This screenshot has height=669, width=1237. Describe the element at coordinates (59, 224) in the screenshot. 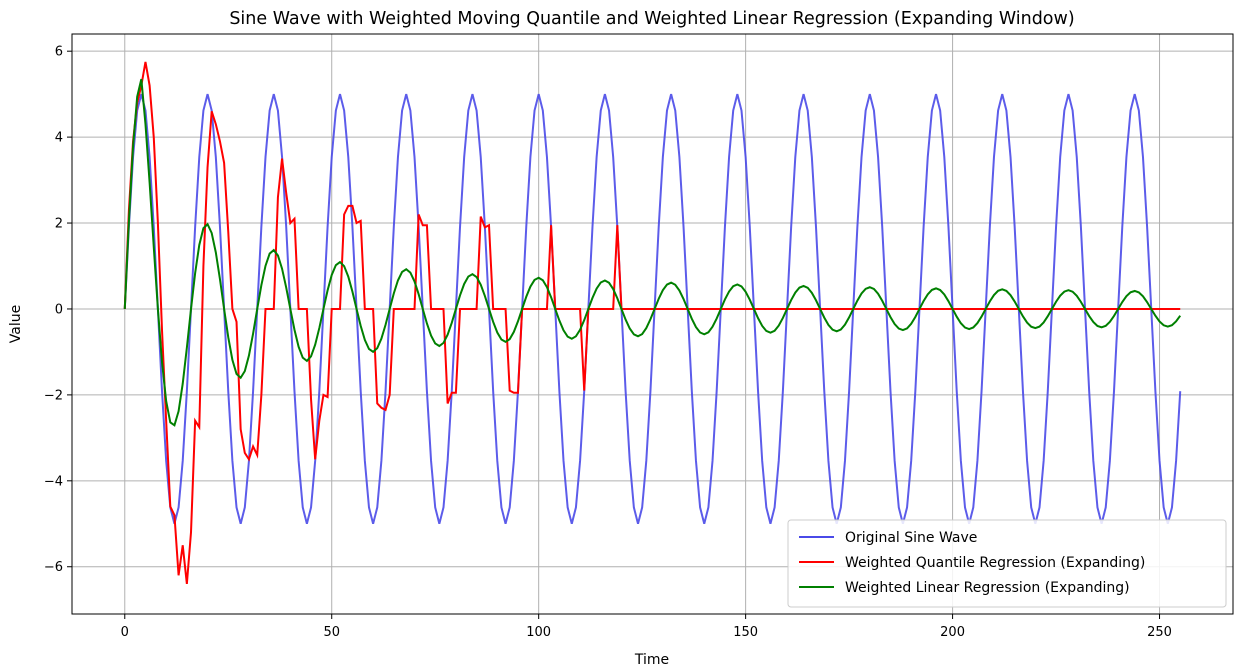

I see `y-tick-label: 2` at that location.